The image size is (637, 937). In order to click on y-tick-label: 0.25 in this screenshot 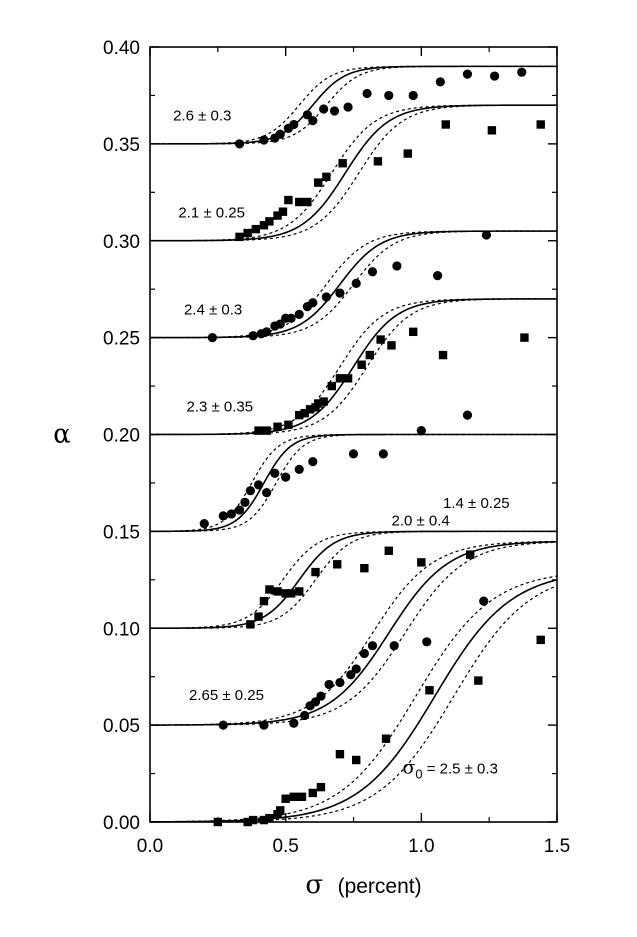, I will do `click(121, 339)`.